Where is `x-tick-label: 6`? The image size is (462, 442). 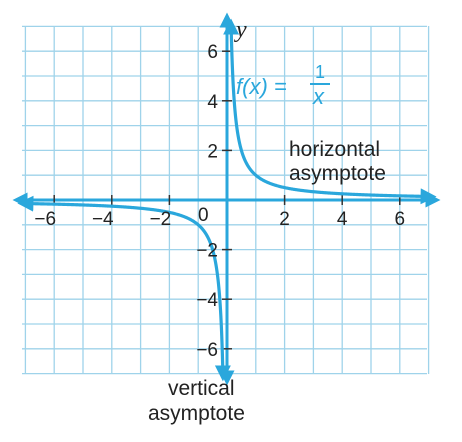 x-tick-label: 6 is located at coordinates (400, 219).